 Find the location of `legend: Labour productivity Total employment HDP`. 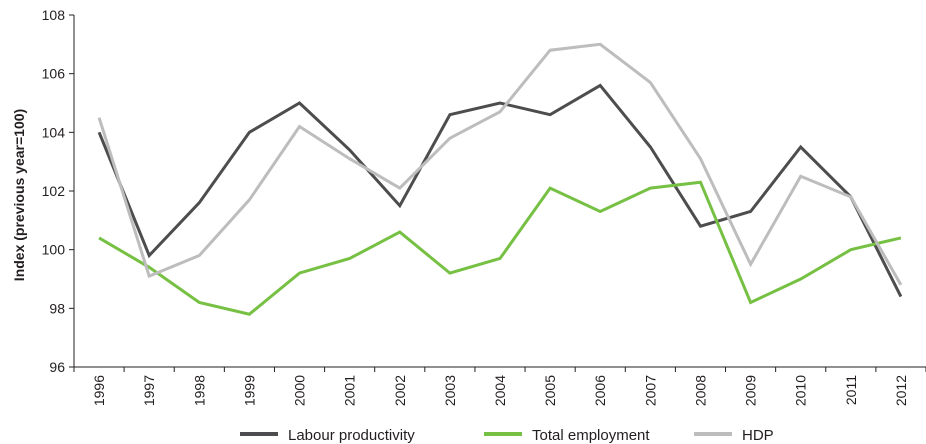

legend: Labour productivity Total employment HDP is located at coordinates (507, 435).